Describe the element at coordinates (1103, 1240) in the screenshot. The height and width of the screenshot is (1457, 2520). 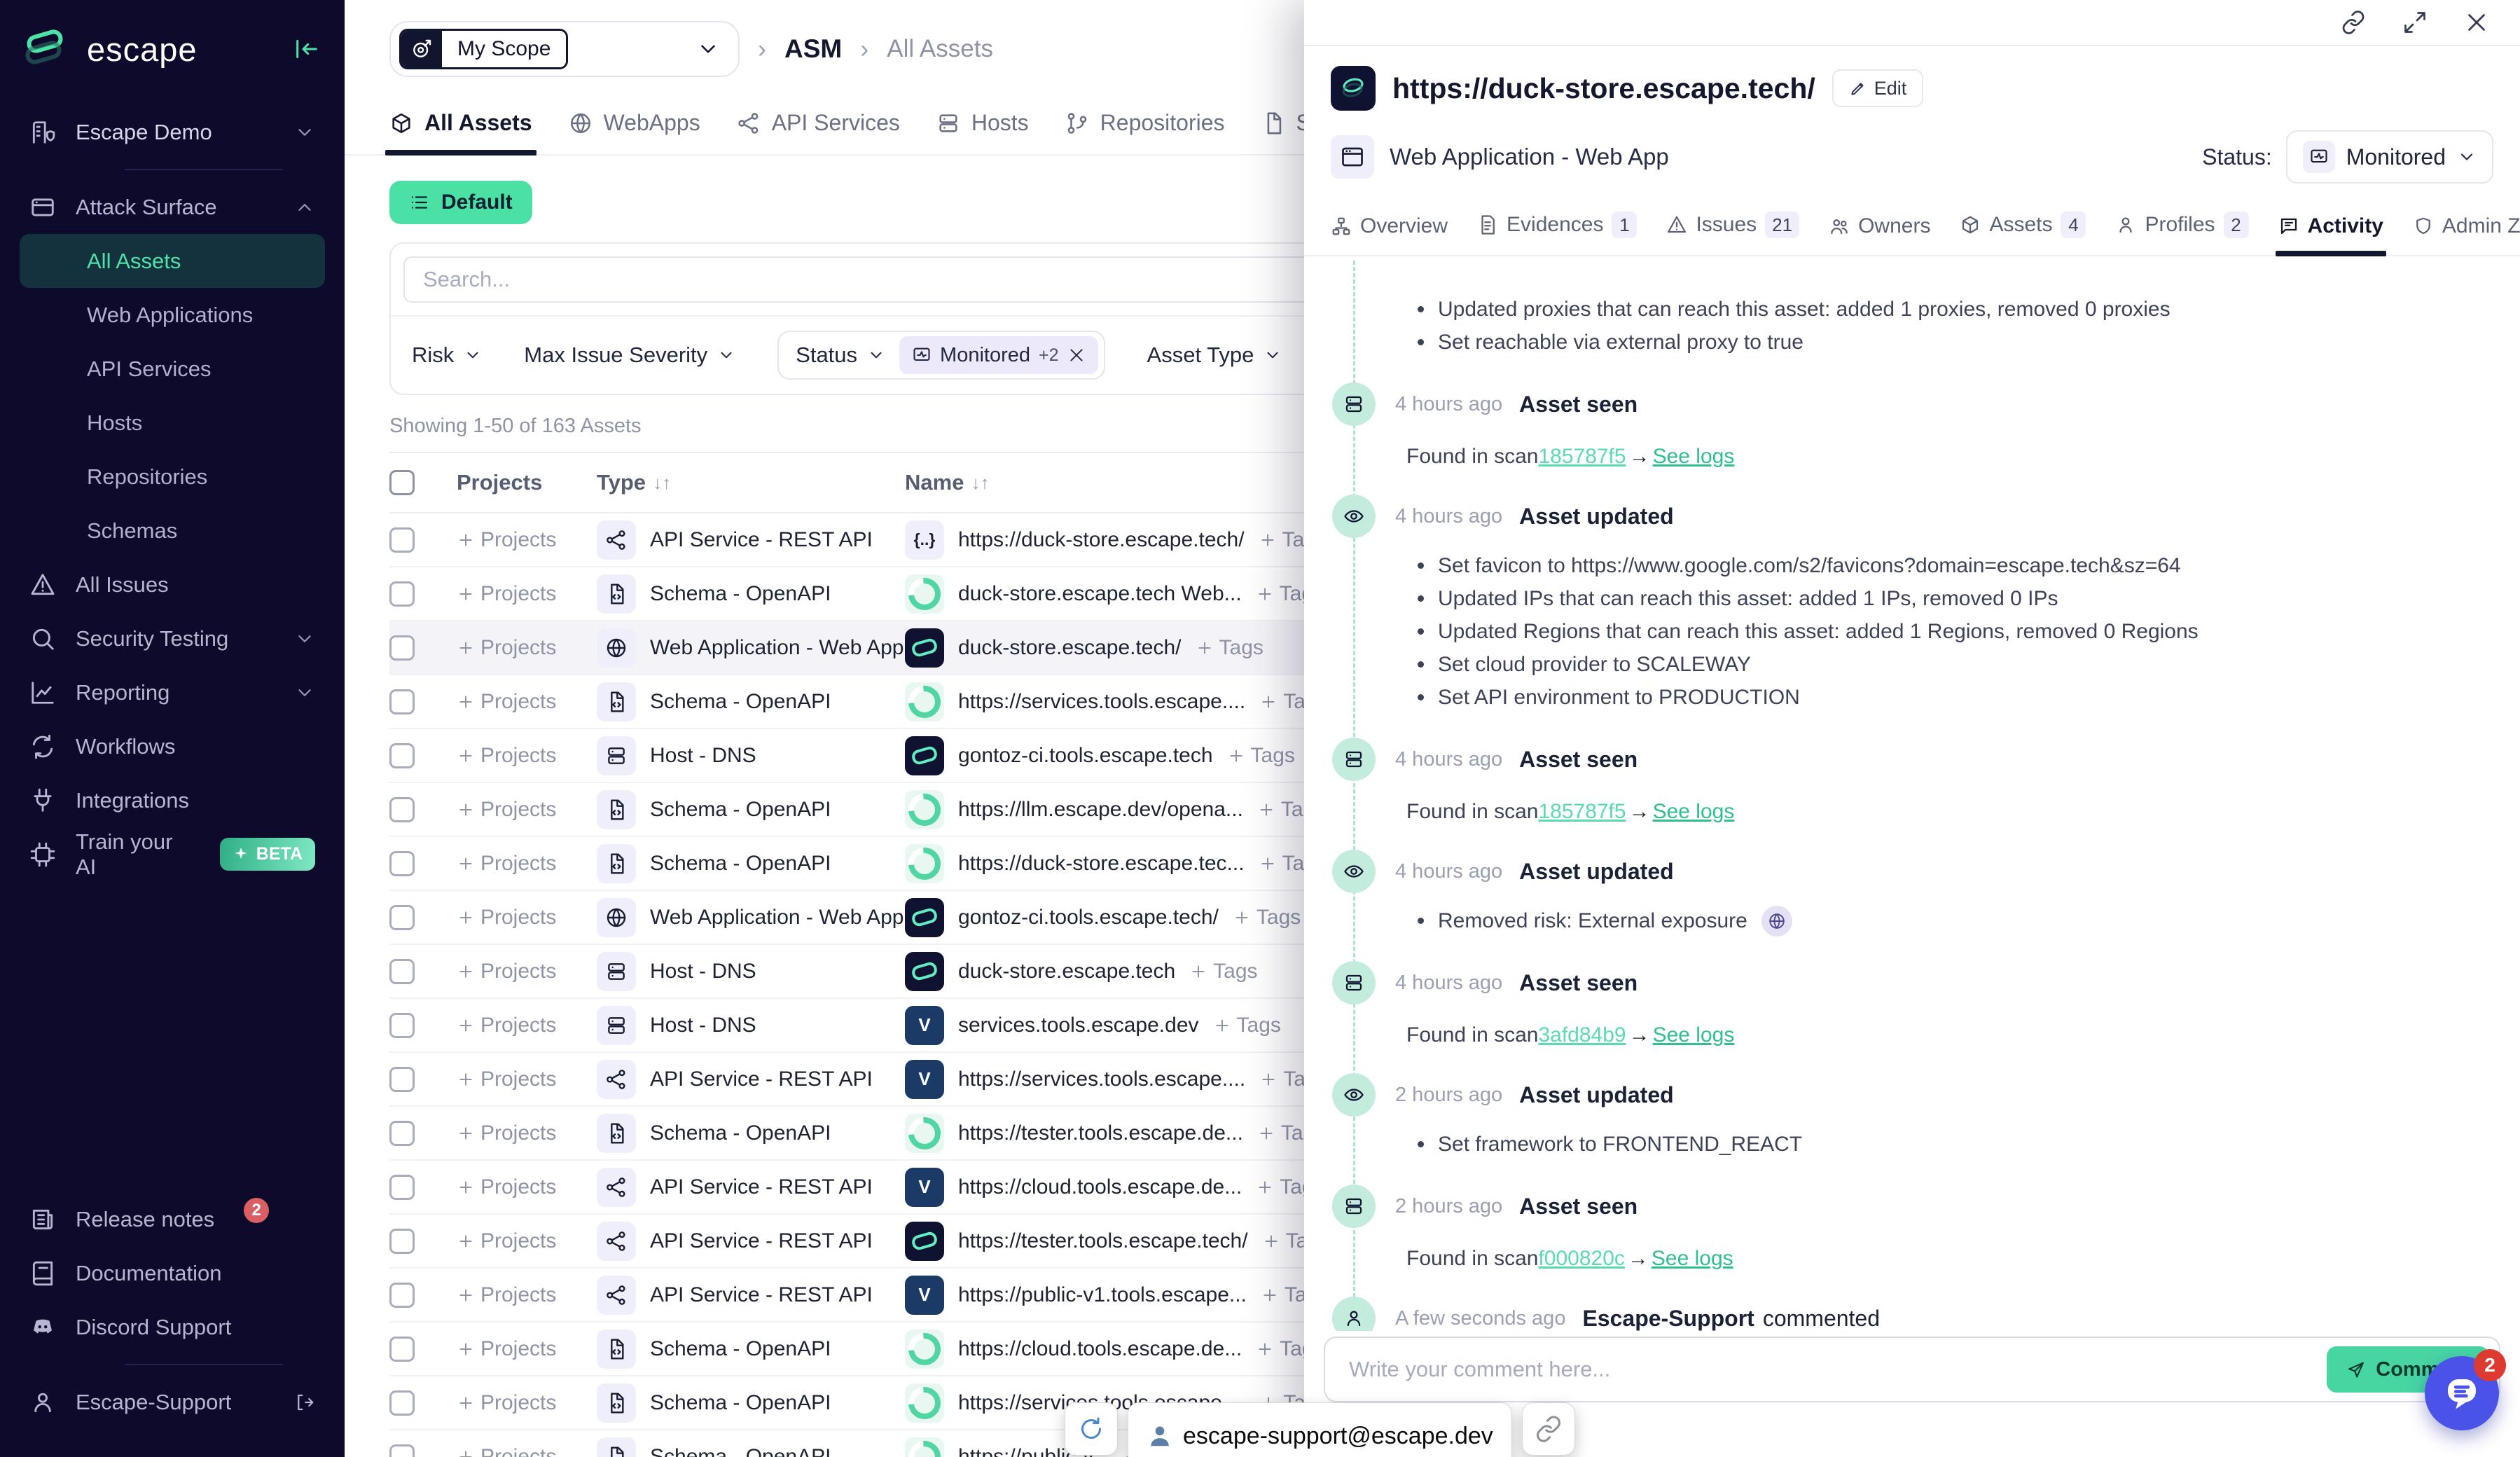
I see `asset-name: https://tester.tools.escape.tech/` at that location.